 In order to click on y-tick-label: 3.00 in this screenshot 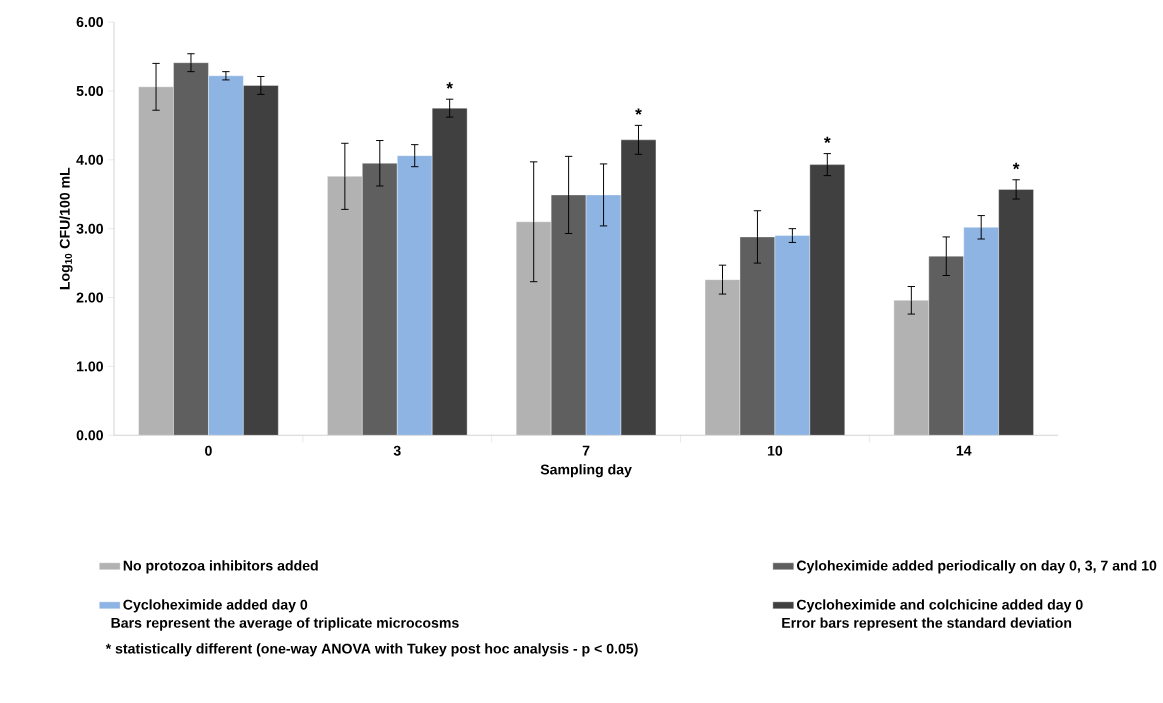, I will do `click(89, 228)`.